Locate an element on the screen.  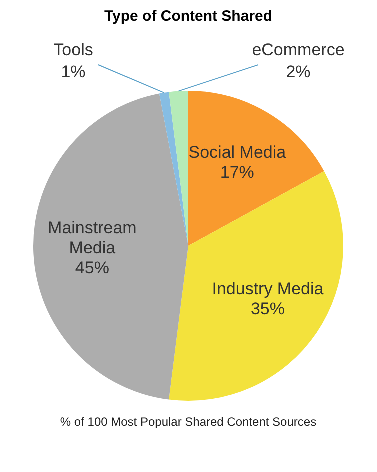
data-label: 2% is located at coordinates (298, 72).